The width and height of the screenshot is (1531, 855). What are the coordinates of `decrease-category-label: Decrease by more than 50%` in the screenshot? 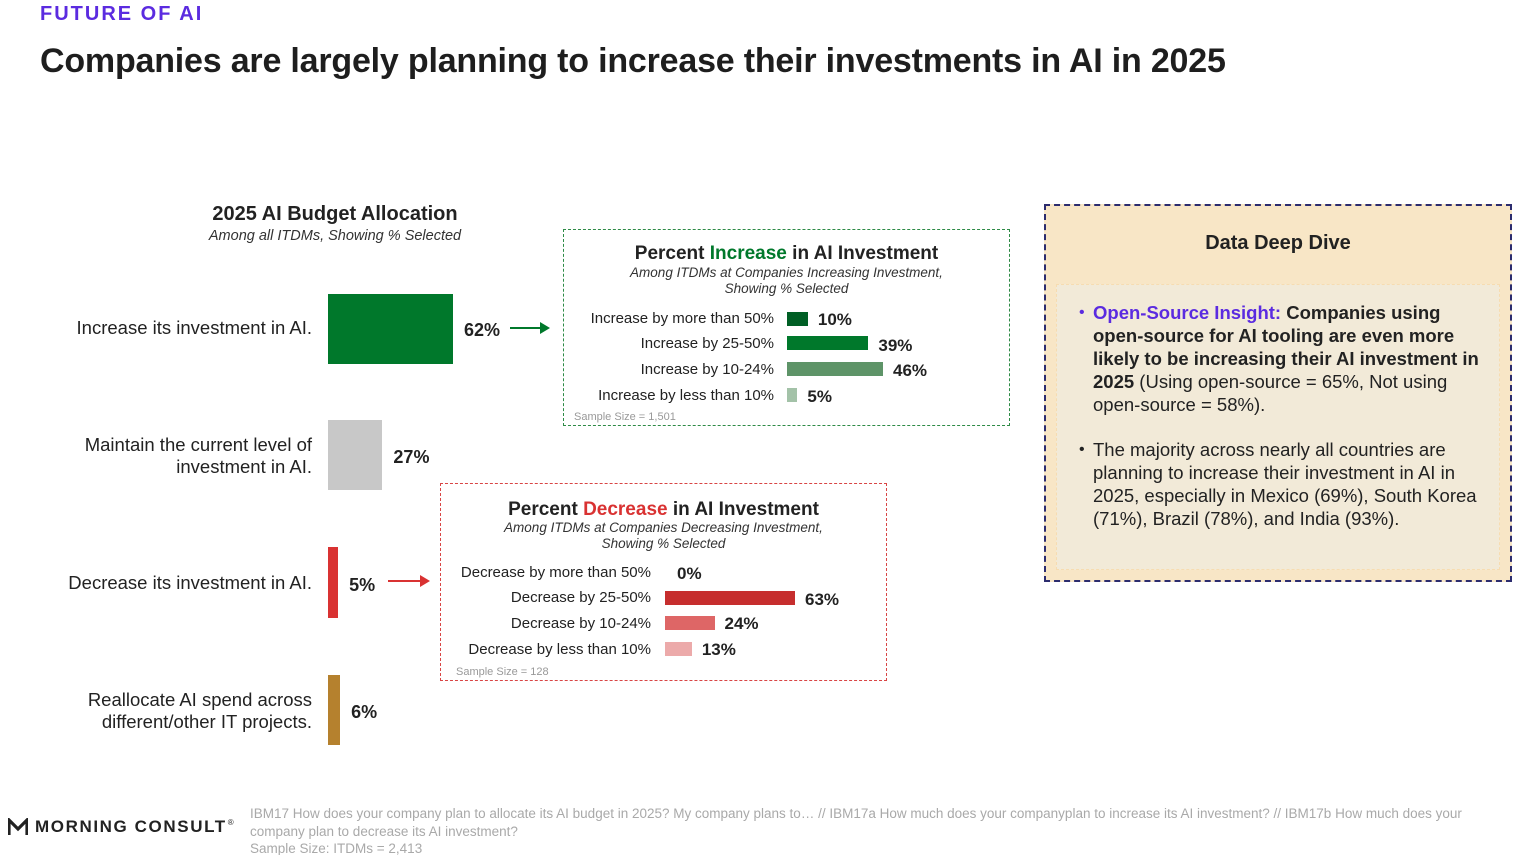 It's located at (555, 572).